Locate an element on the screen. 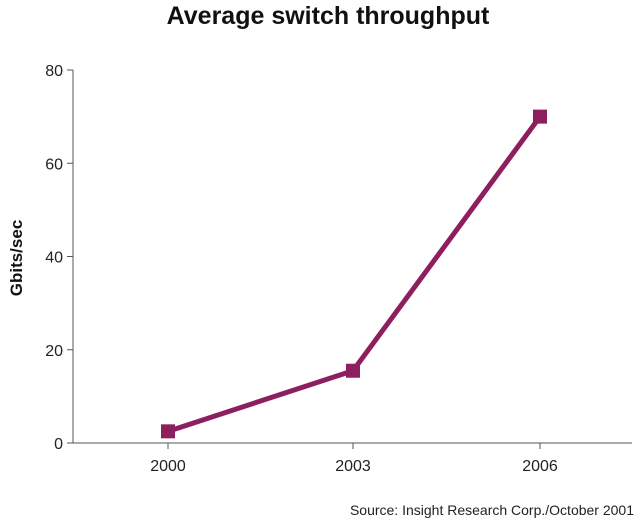  x-ticks: 2000 2003 2006 is located at coordinates (354, 459).